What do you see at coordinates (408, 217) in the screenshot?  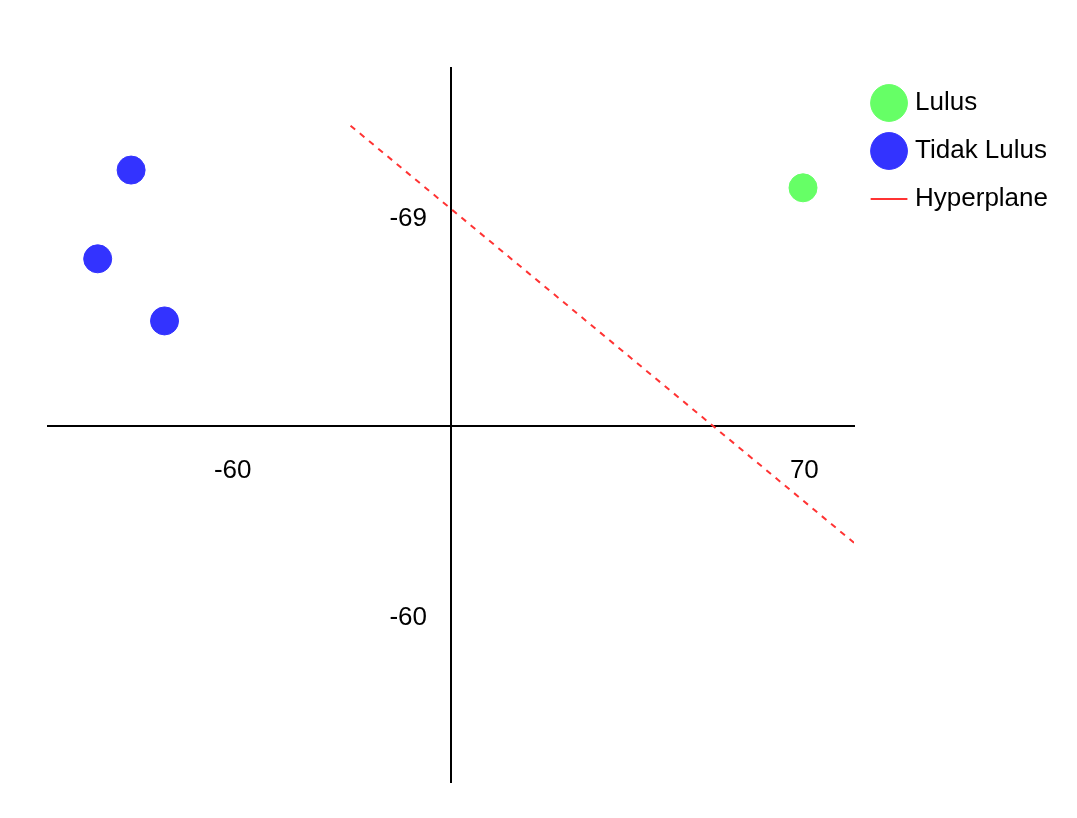 I see `y-tick-label: -69` at bounding box center [408, 217].